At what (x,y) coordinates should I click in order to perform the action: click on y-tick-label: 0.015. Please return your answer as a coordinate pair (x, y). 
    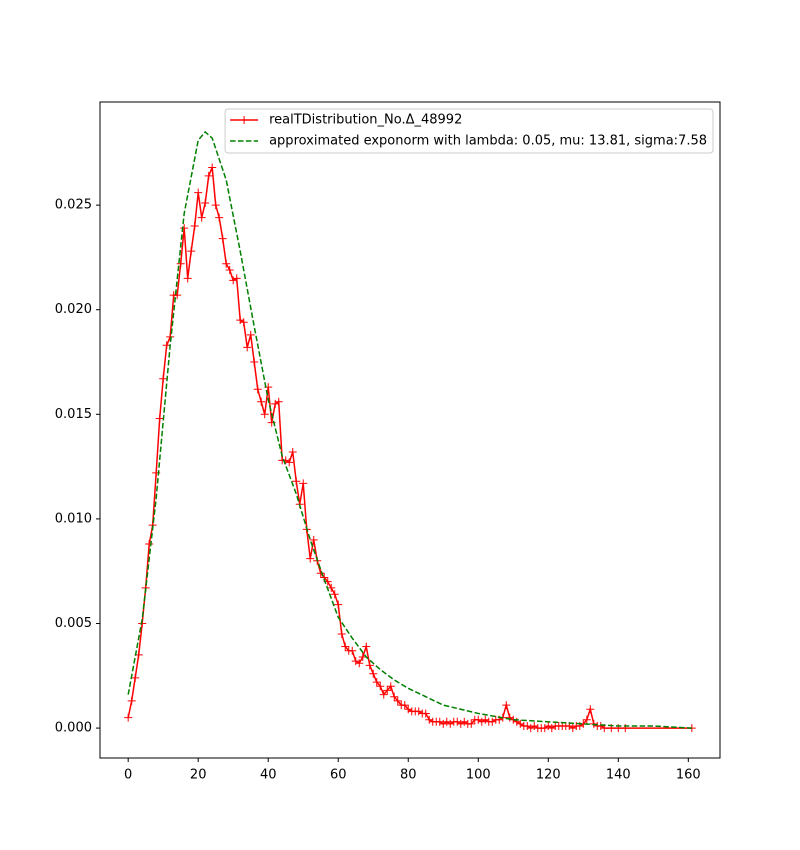
    Looking at the image, I should click on (73, 414).